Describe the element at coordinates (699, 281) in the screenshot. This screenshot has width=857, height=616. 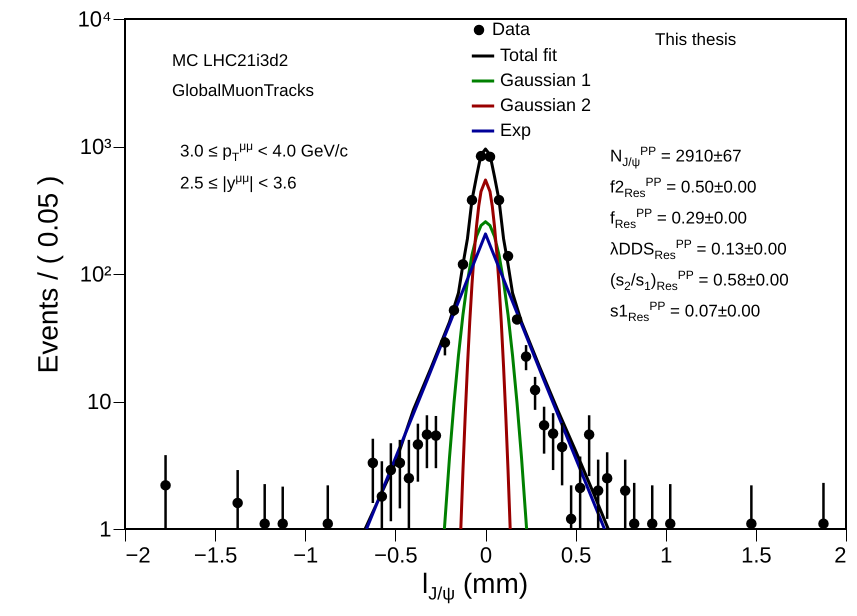
I see `annotation: (s$_{2}$/s$_{1}$)$_{Res}$$^{PP}$ = 0.58±0.00` at that location.